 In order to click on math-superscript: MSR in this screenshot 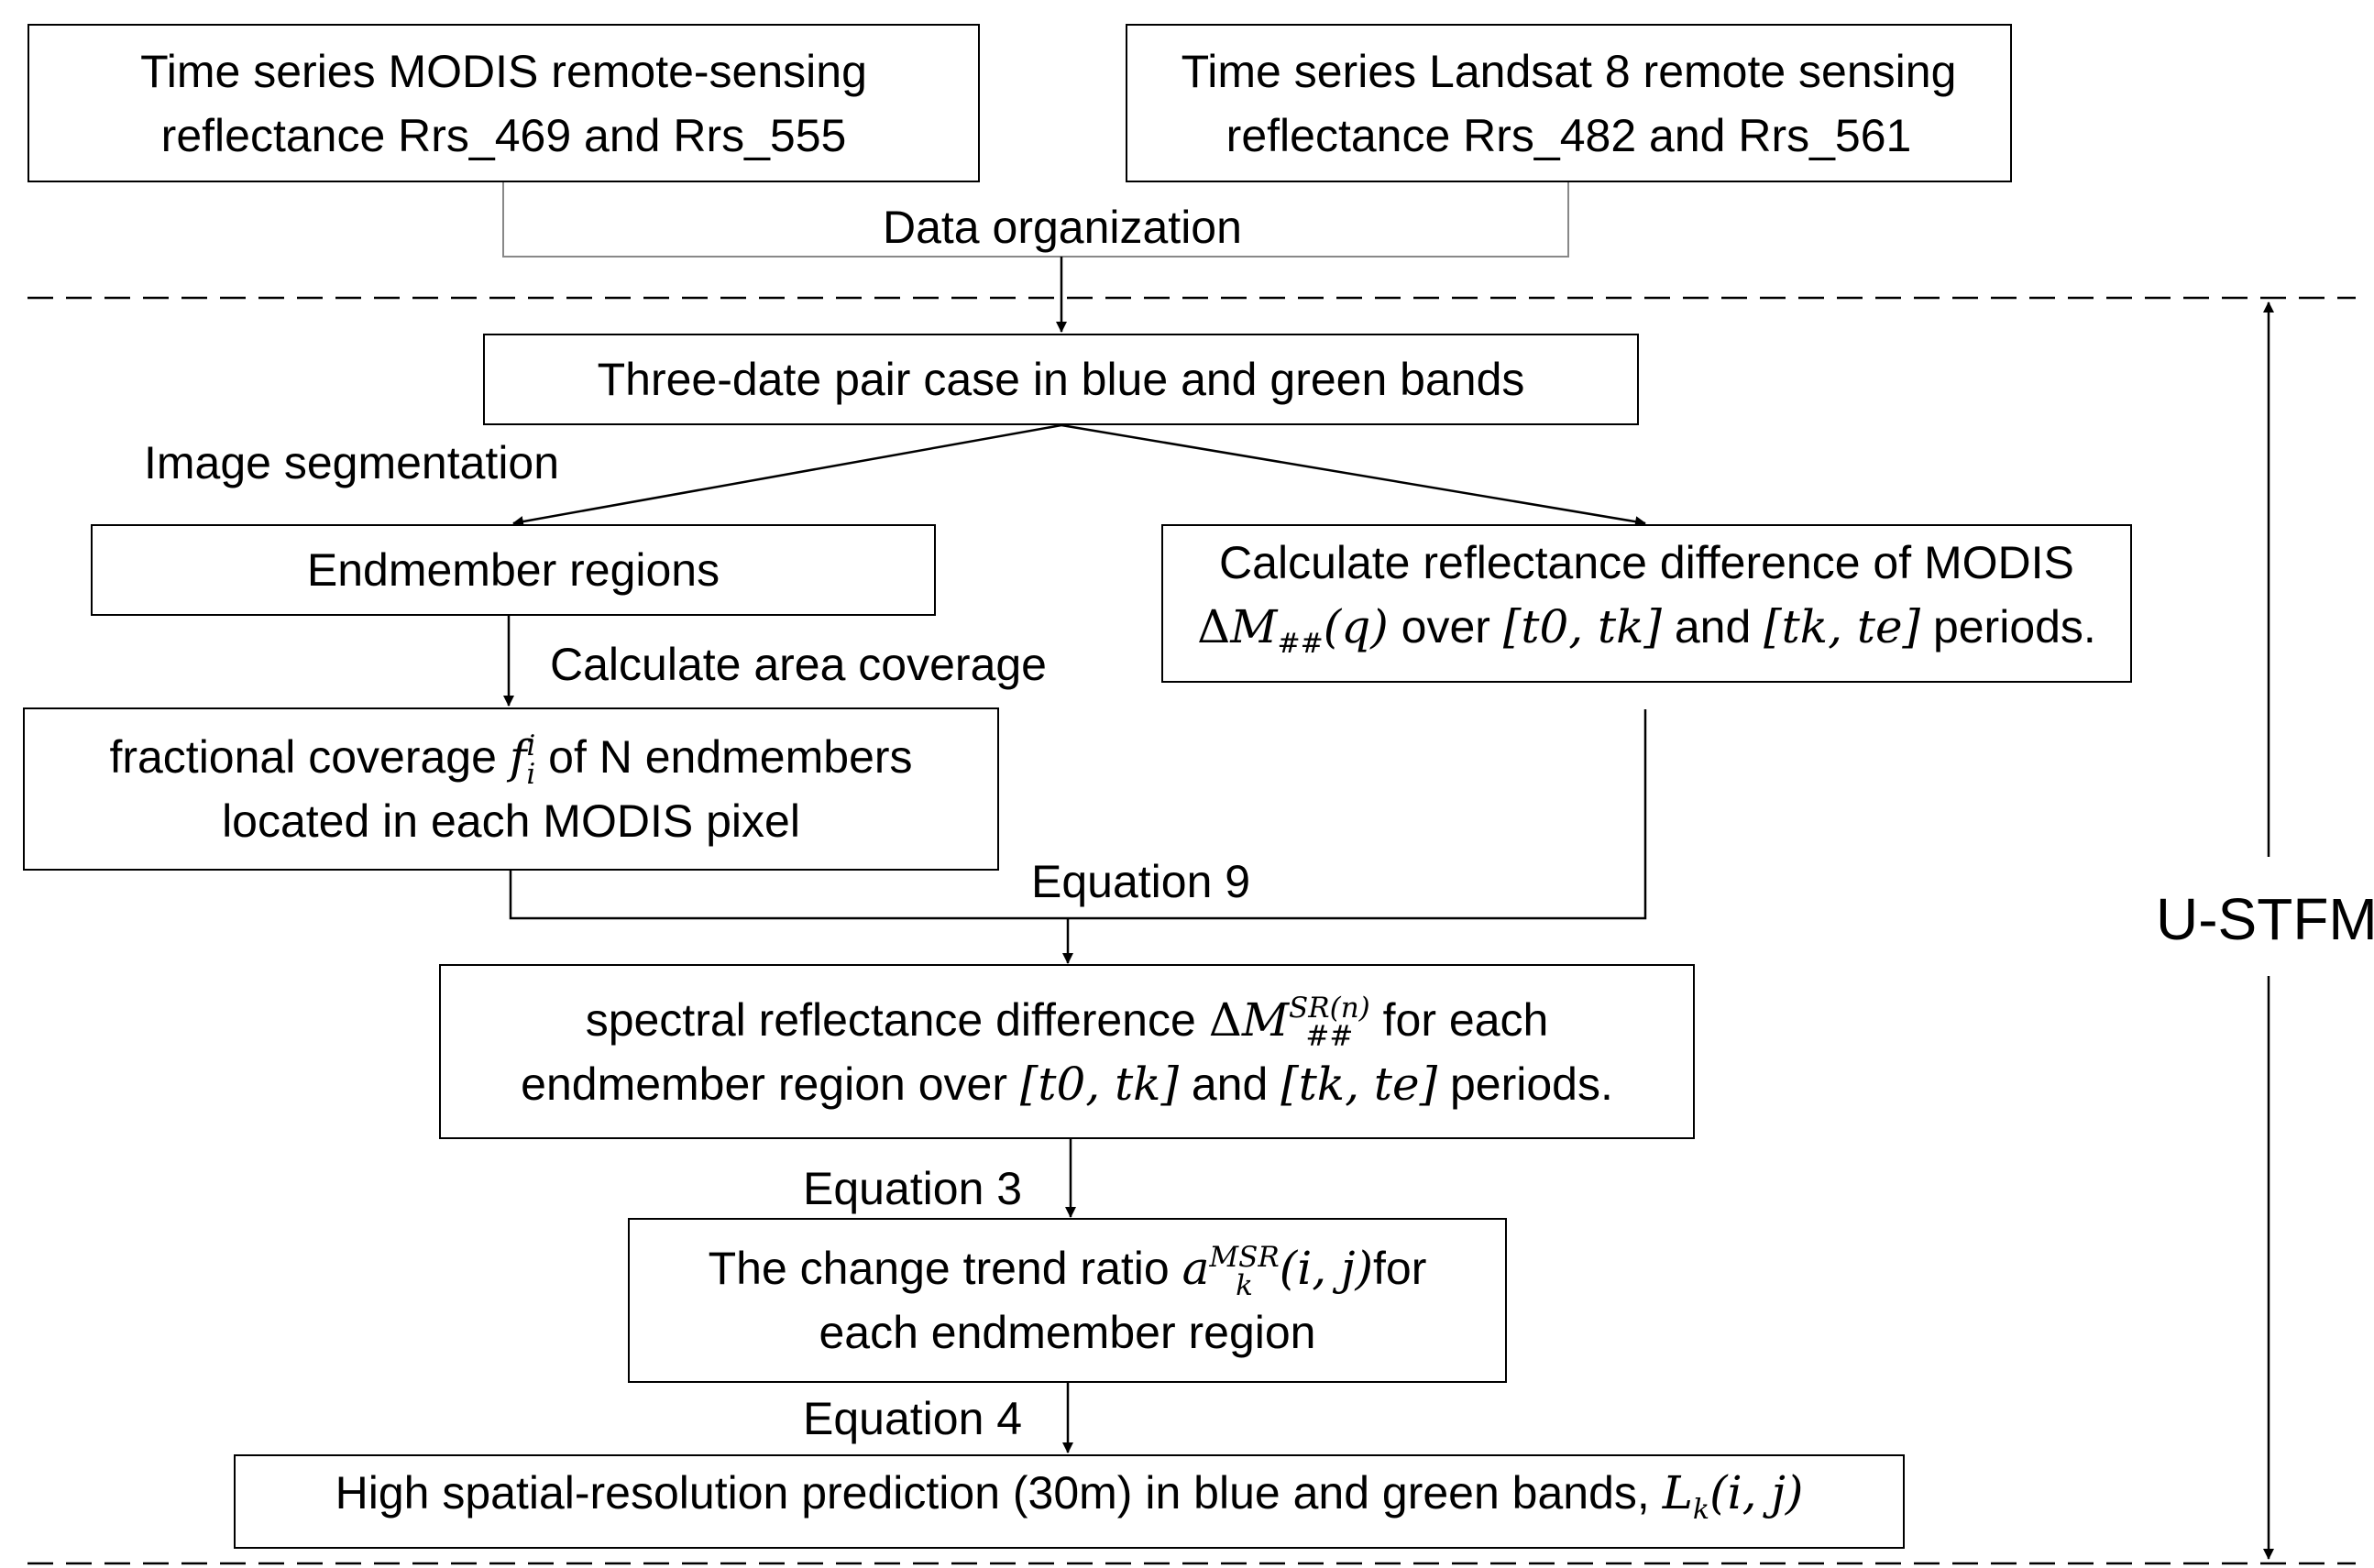, I will do `click(1244, 1257)`.